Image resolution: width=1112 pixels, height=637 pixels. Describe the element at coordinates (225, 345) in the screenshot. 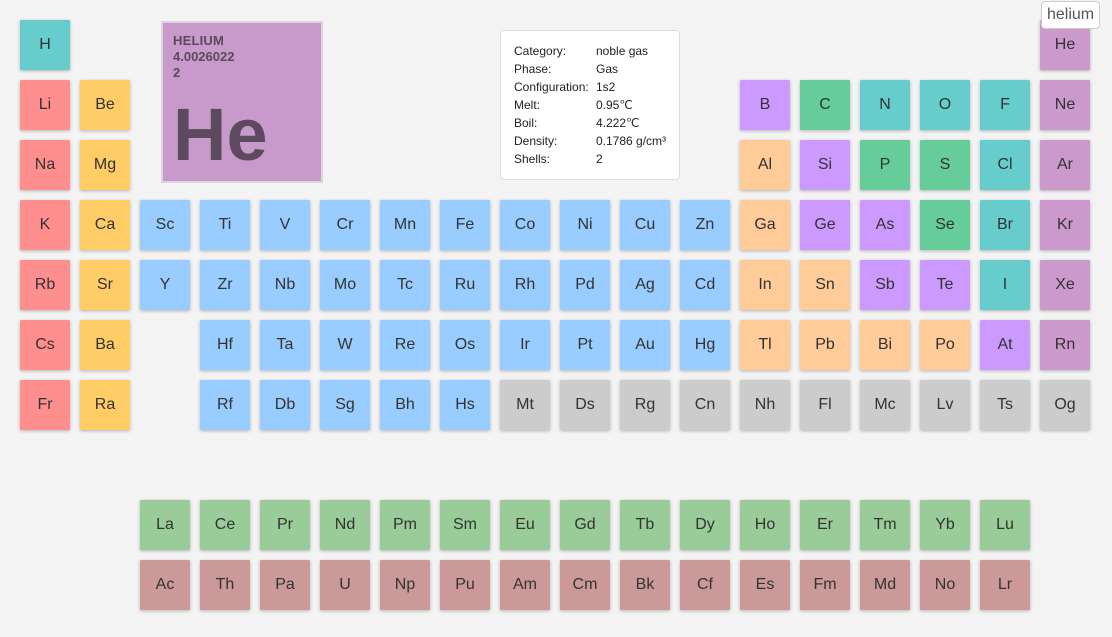

I see `element-tile-hf: Hf` at that location.